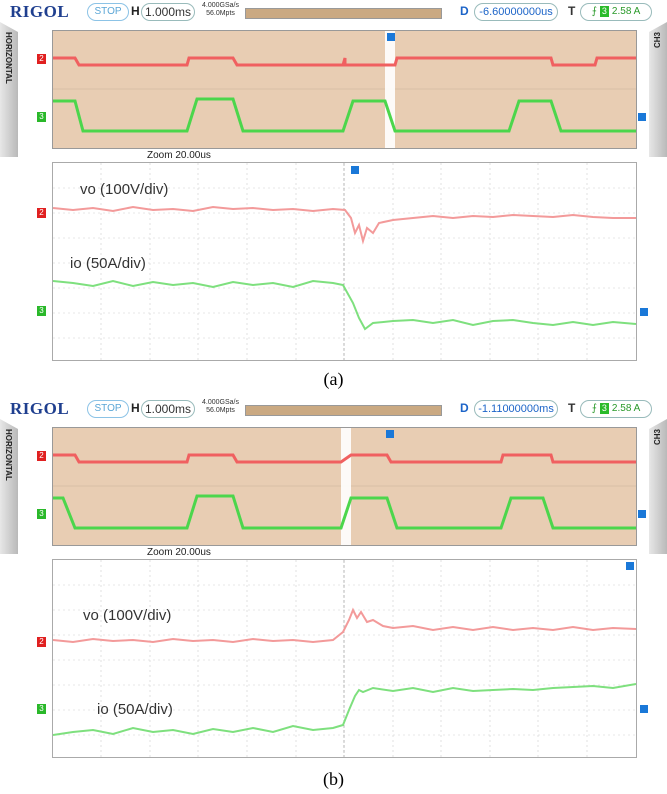 This screenshot has width=667, height=794. What do you see at coordinates (333, 779) in the screenshot?
I see `panel-caption: (b)` at bounding box center [333, 779].